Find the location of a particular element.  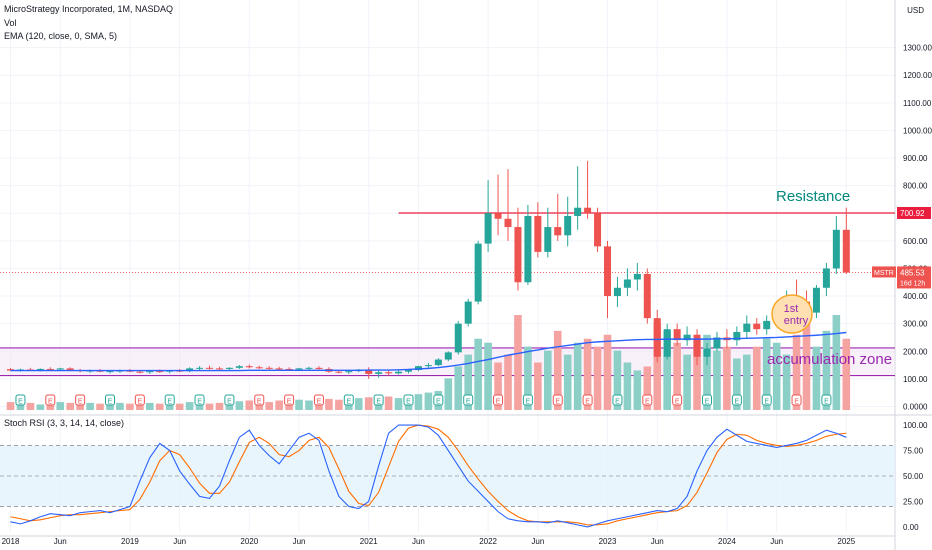

price-tick-label: 100.00 is located at coordinates (915, 379).